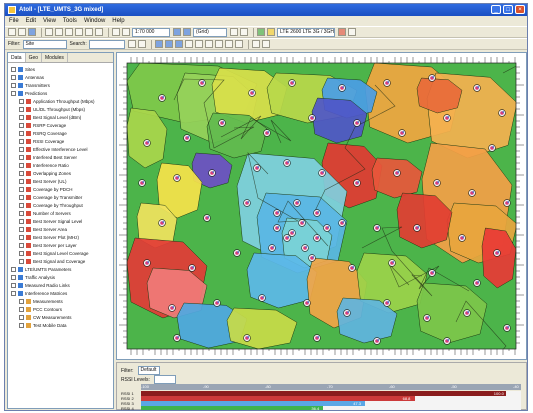  I want to click on stop-icon, so click(271, 32).